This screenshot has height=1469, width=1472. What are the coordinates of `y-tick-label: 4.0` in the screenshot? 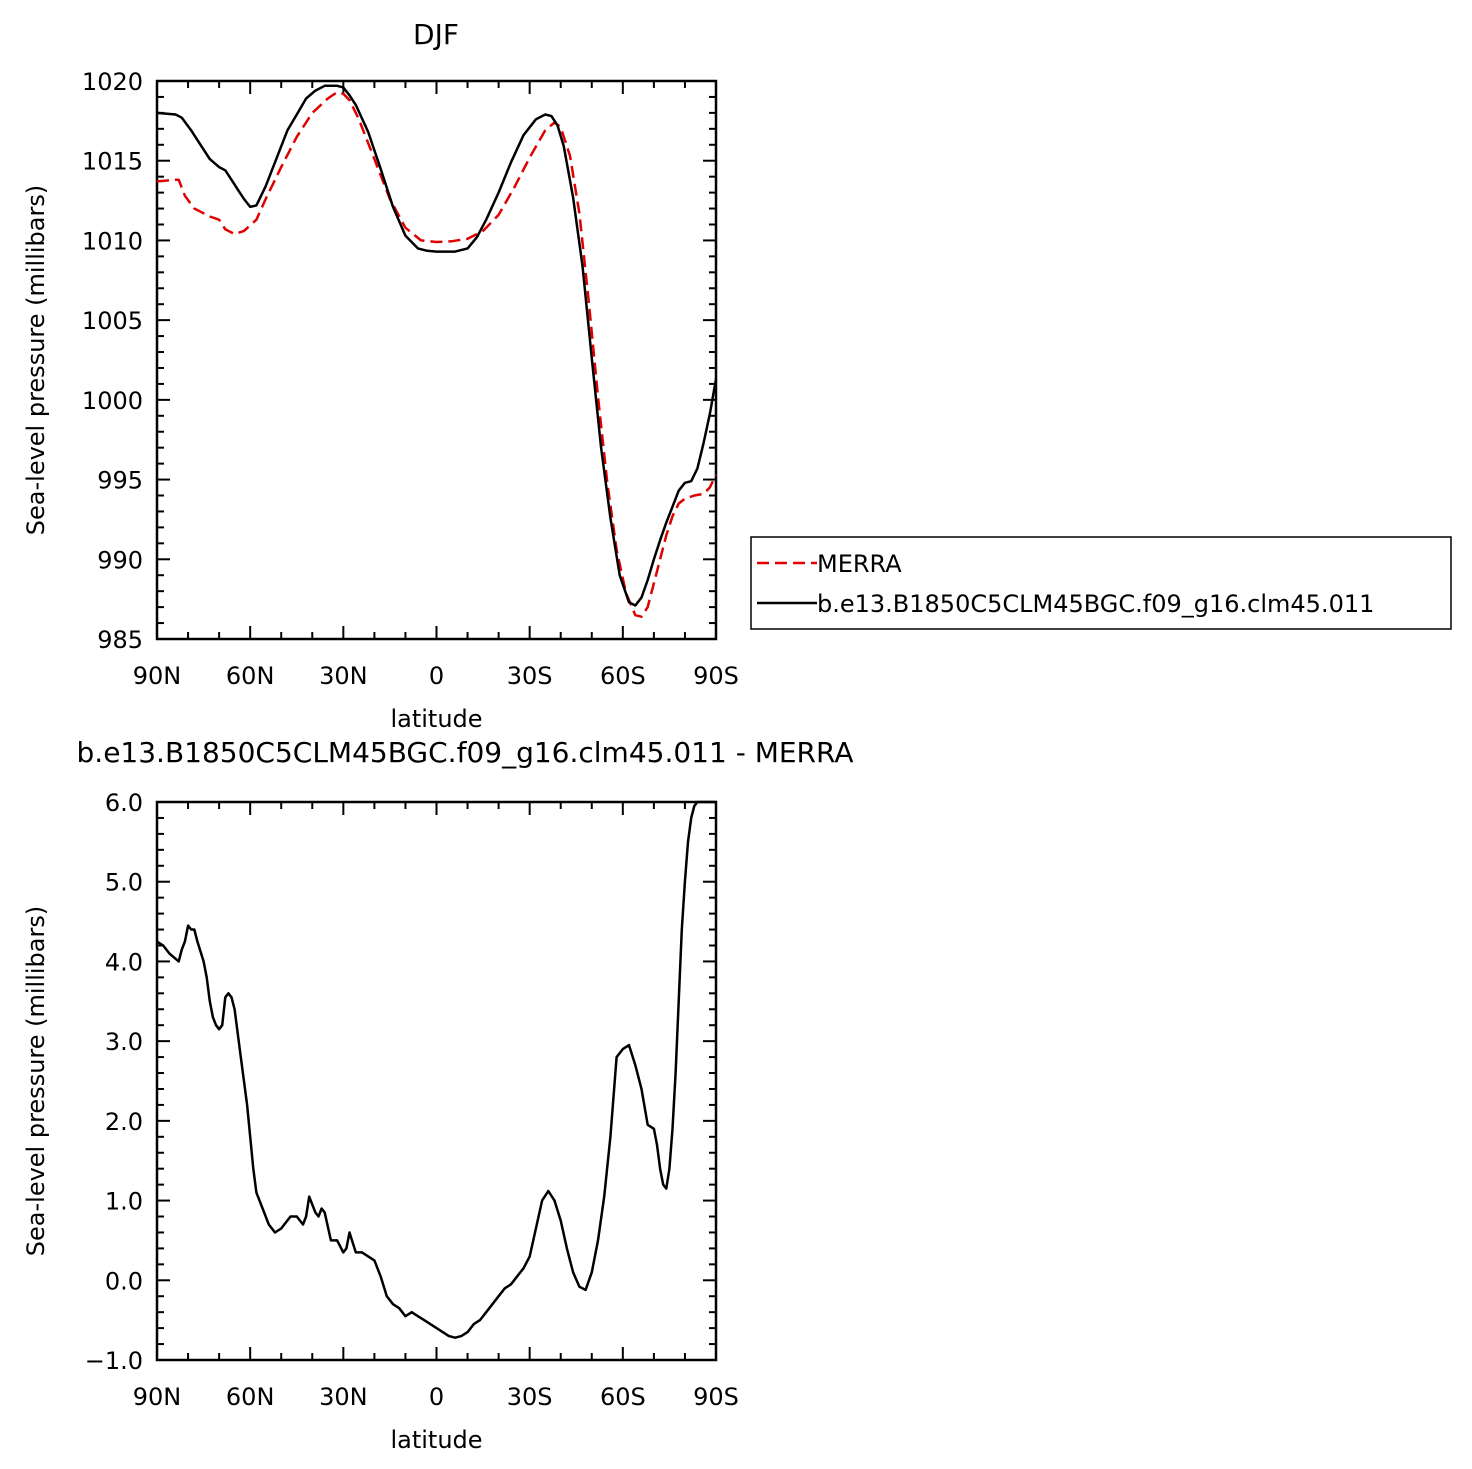 It's located at (124, 962).